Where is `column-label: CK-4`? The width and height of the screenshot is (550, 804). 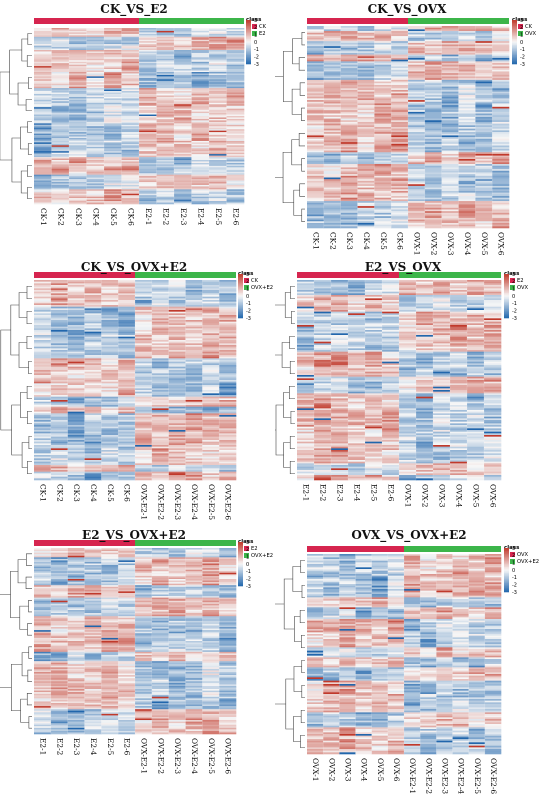
column-label: CK-4 is located at coordinates (93, 493).